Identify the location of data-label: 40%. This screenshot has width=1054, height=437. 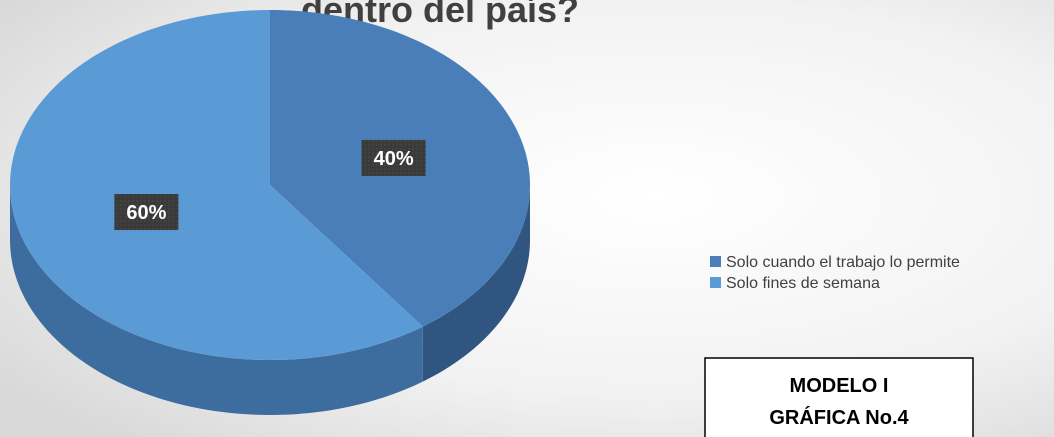
(394, 159).